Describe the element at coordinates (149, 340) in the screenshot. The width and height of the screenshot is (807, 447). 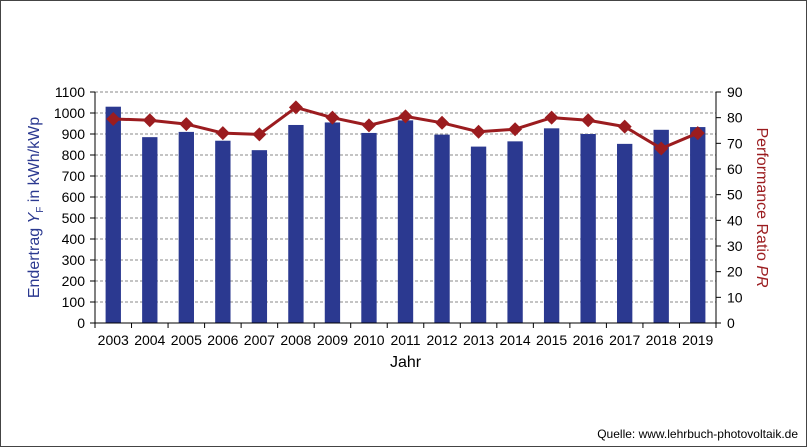
I see `x-tick-label-2004: 2004` at that location.